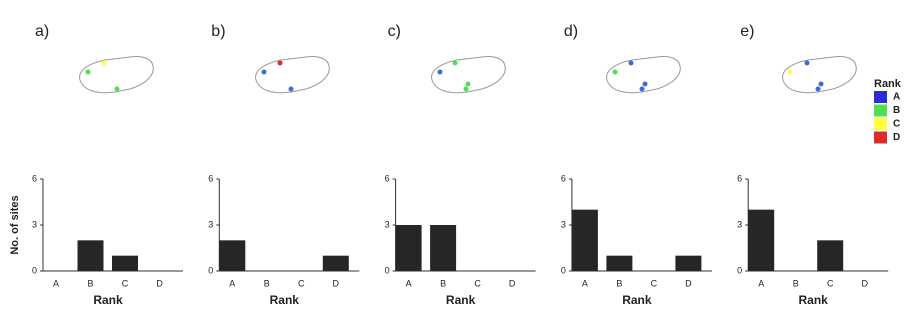  I want to click on panel-label: c), so click(394, 31).